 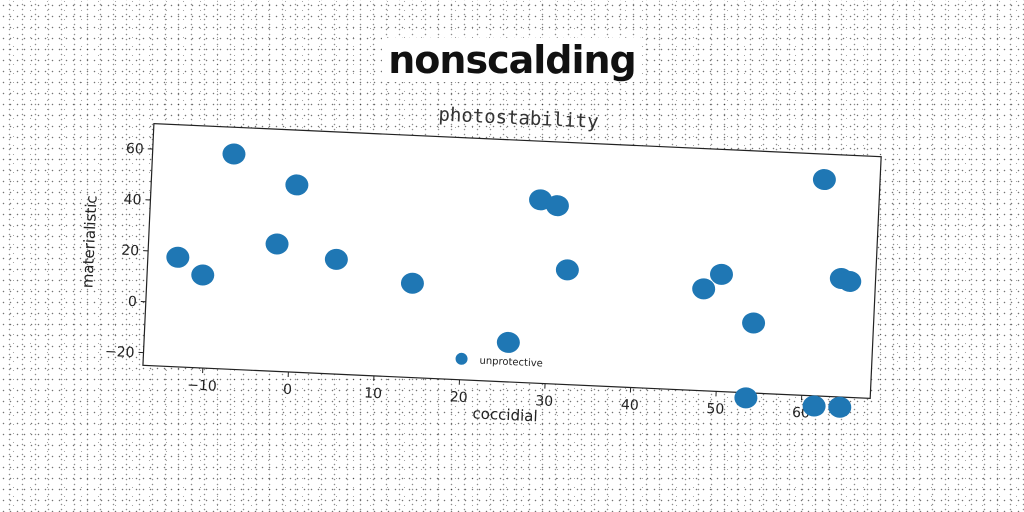 What do you see at coordinates (89, 242) in the screenshot?
I see `y-axis-label: materialistic` at bounding box center [89, 242].